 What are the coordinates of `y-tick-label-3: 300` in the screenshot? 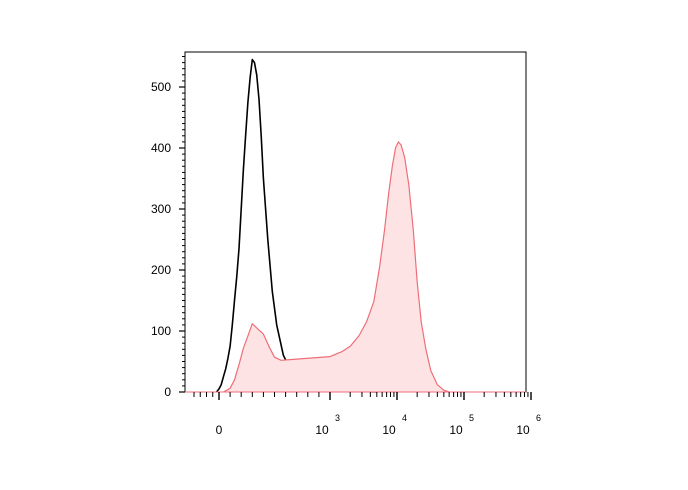 It's located at (161, 209).